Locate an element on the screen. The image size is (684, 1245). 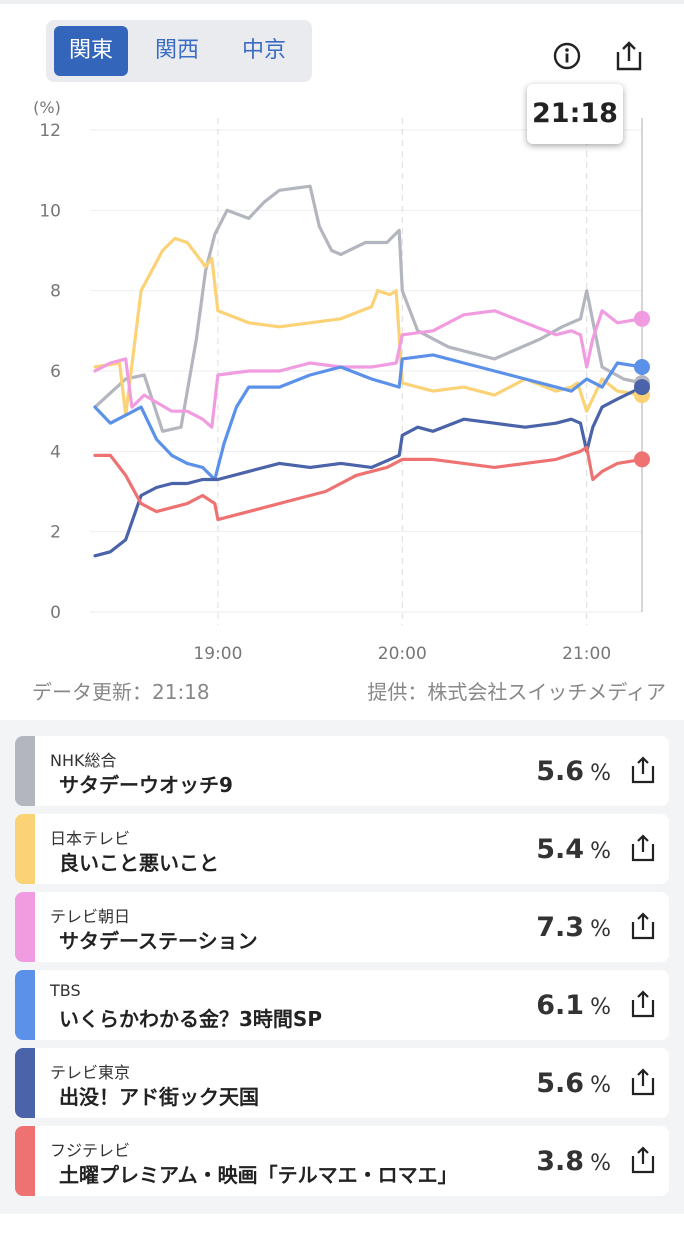
y-axis-unit: (%) is located at coordinates (47, 107).